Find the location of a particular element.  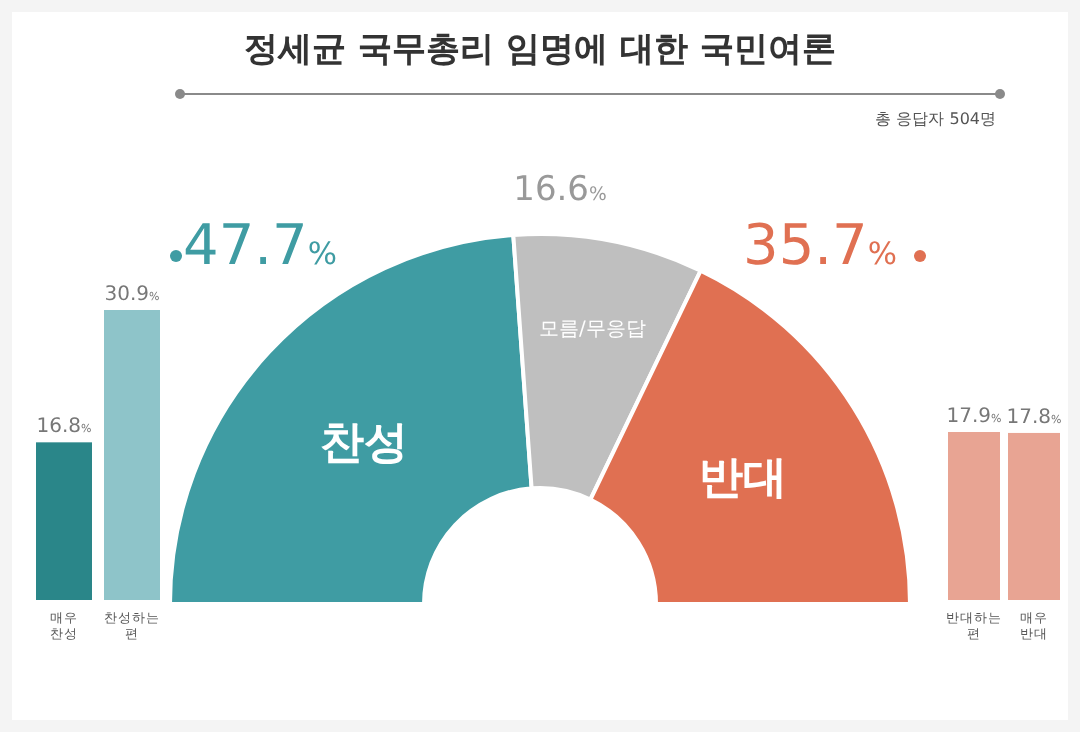

data-label: 35.7% is located at coordinates (820, 245).